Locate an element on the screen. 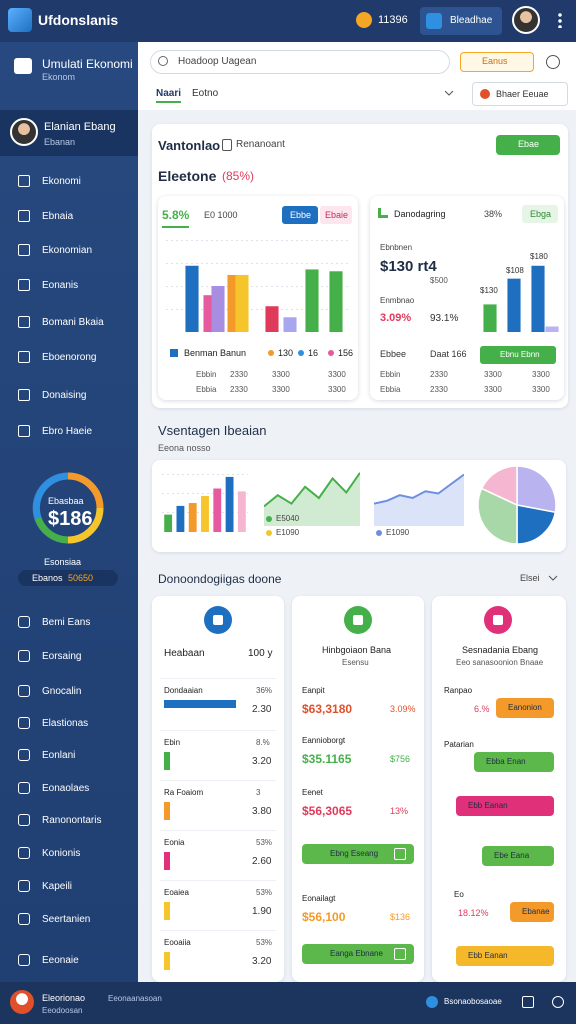 This screenshot has height=1024, width=576. search-icon is located at coordinates (163, 61).